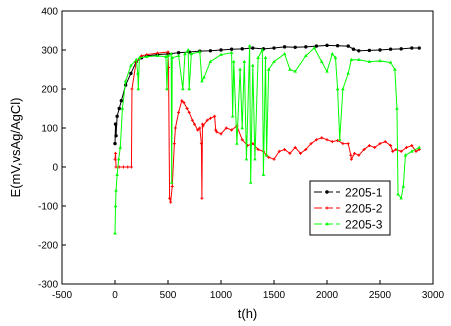 The image size is (451, 326). I want to click on y-tick-label: -300, so click(48, 285).